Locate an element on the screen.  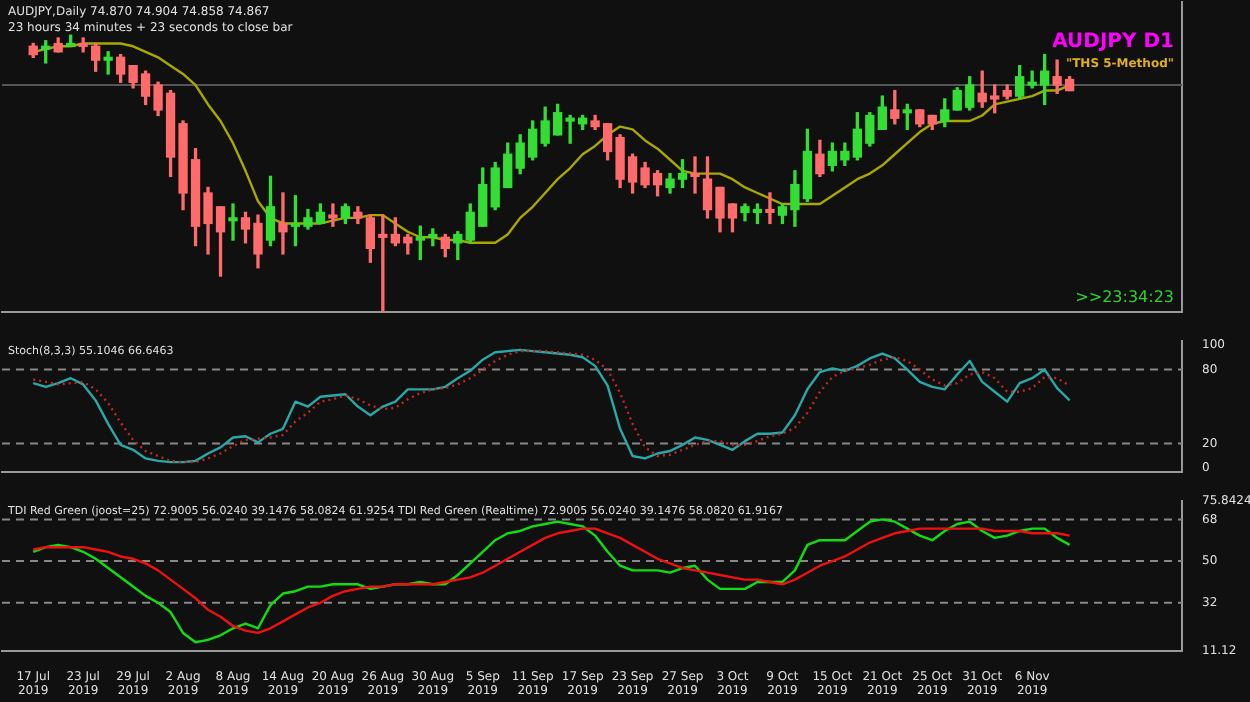
annotation: >>23:34:23 is located at coordinates (1124, 297).